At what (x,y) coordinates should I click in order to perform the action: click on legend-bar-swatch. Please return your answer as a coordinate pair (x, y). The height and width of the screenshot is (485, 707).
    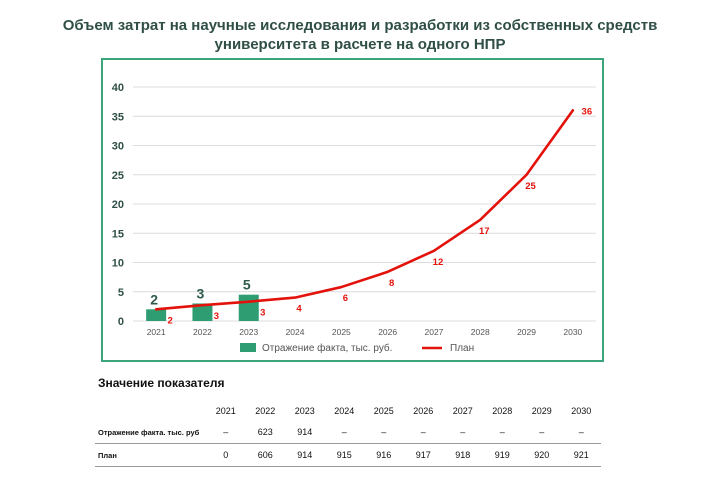
    Looking at the image, I should click on (248, 347).